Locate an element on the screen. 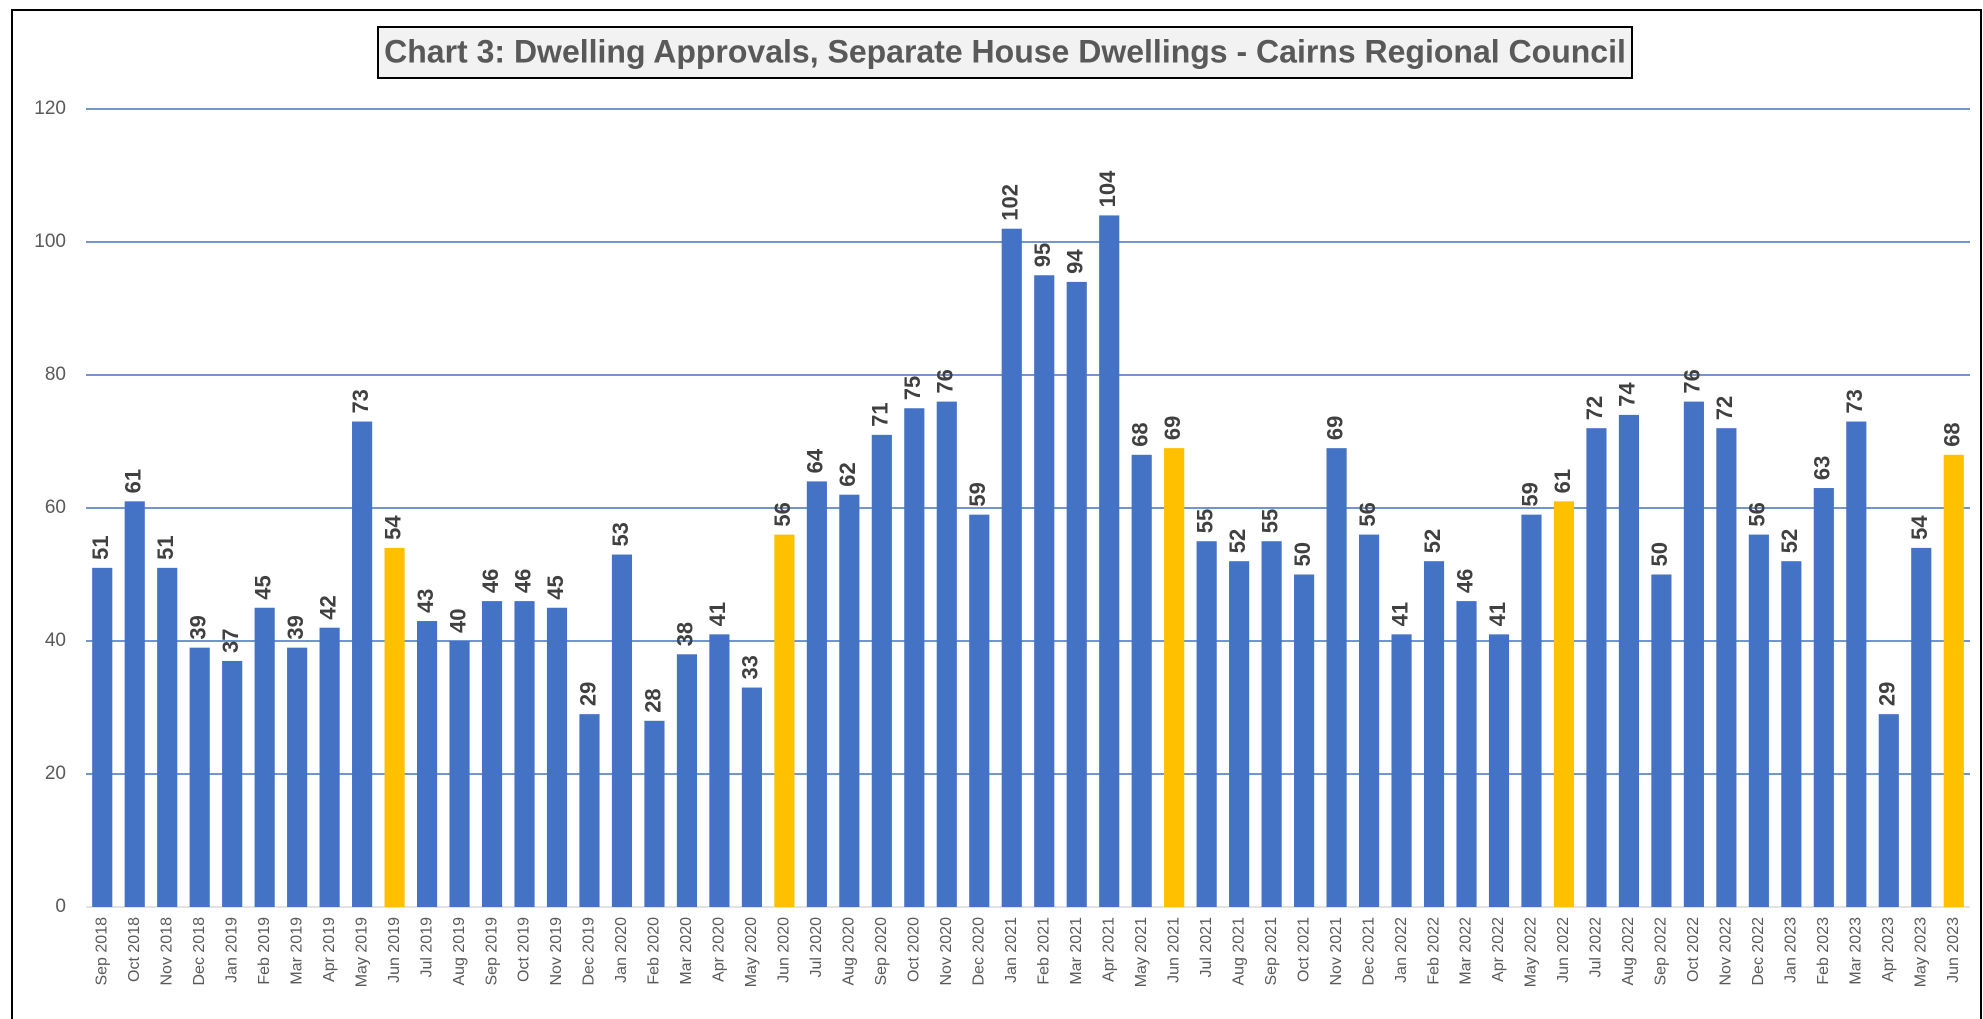  x-tick-label: Feb 2020 is located at coordinates (654, 951).